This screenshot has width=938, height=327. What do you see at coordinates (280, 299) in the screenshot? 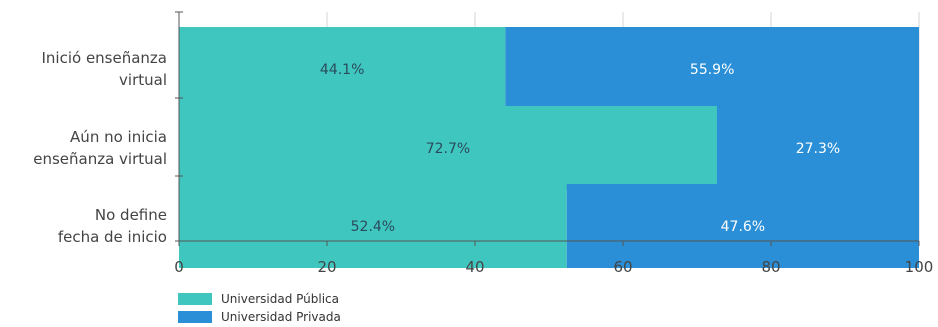
I see `legend-label-publica: Universidad Pública` at bounding box center [280, 299].